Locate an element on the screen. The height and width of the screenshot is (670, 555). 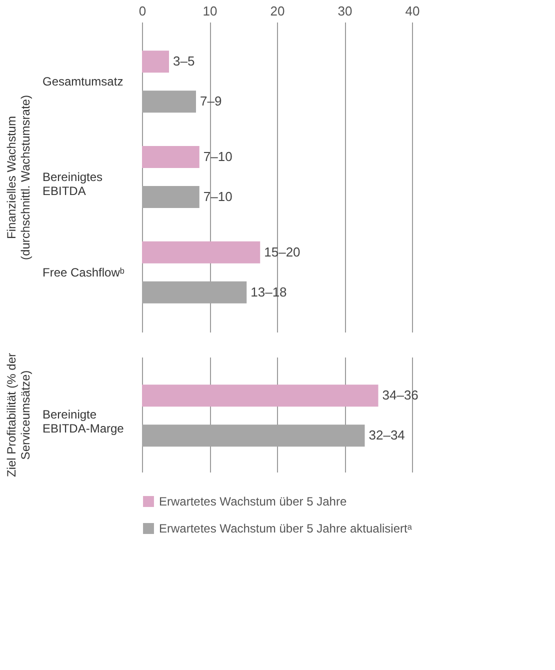
y-axis-title: Finanzielles Wachstum (durchschnittl. Wachstumsrate) is located at coordinates (18, 177).